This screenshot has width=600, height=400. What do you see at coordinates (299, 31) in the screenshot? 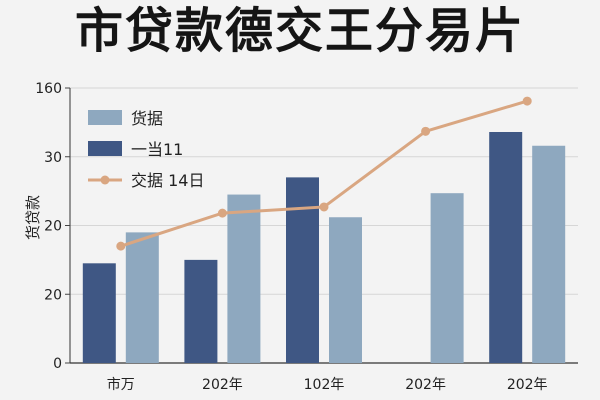
I see `chart-title: 市贷款德交王分易片` at bounding box center [299, 31].